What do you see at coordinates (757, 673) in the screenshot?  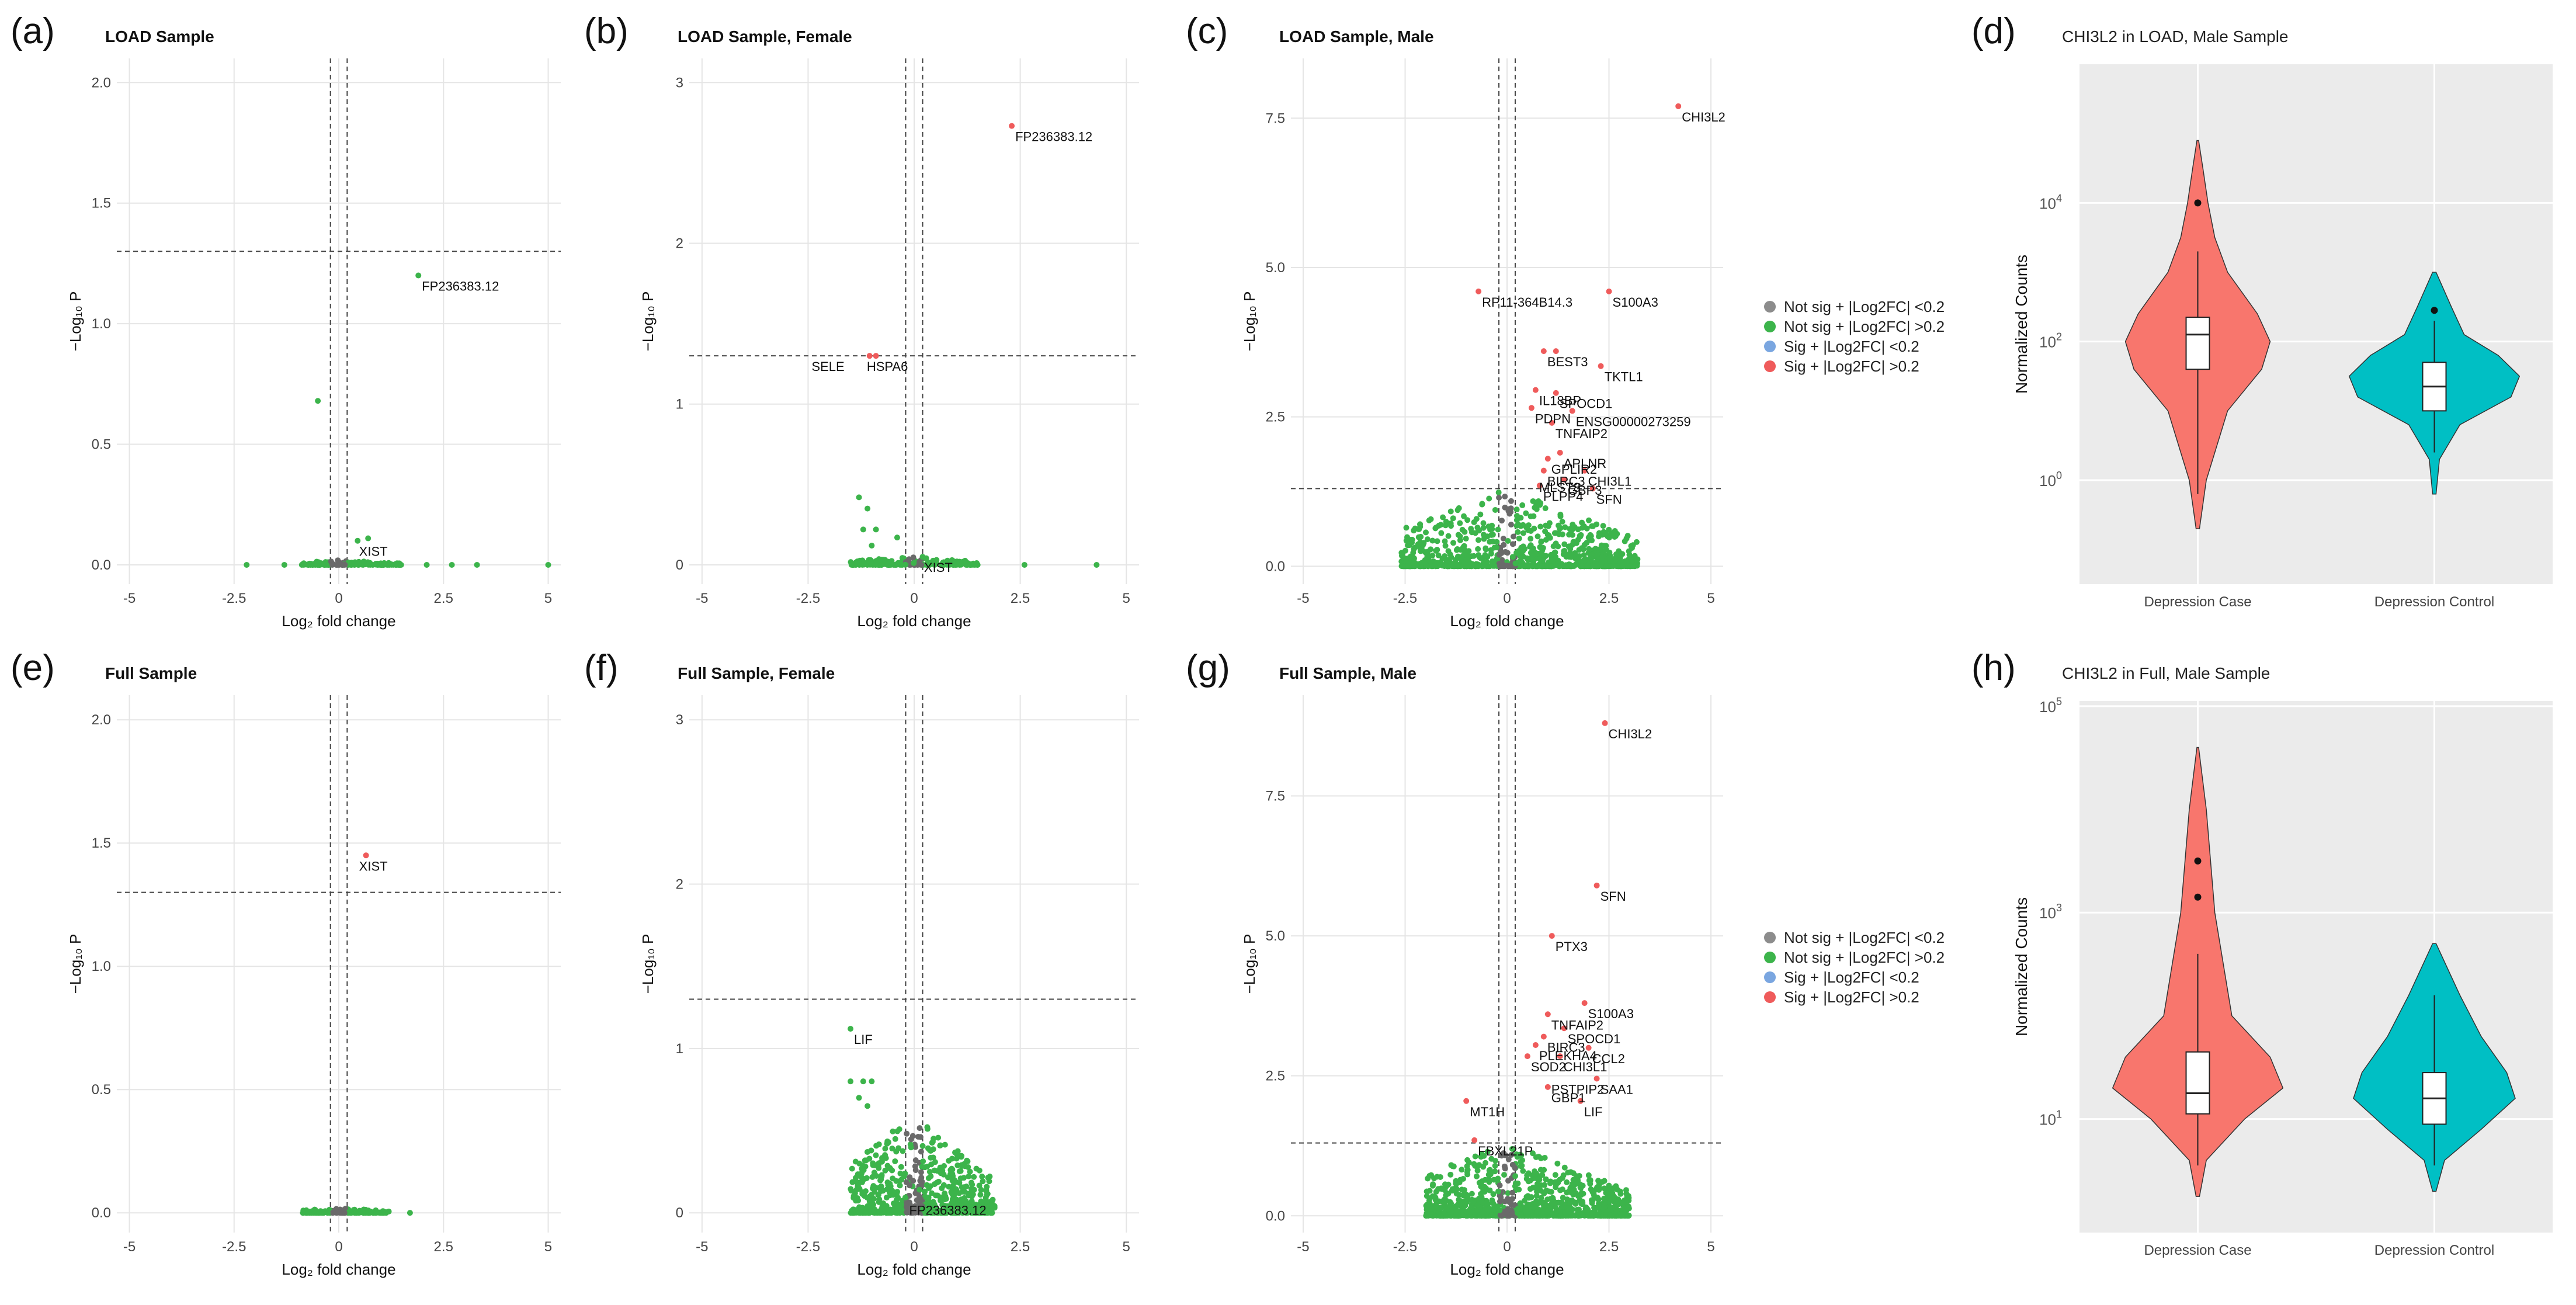 I see `chart-title: Full Sample, Female` at bounding box center [757, 673].